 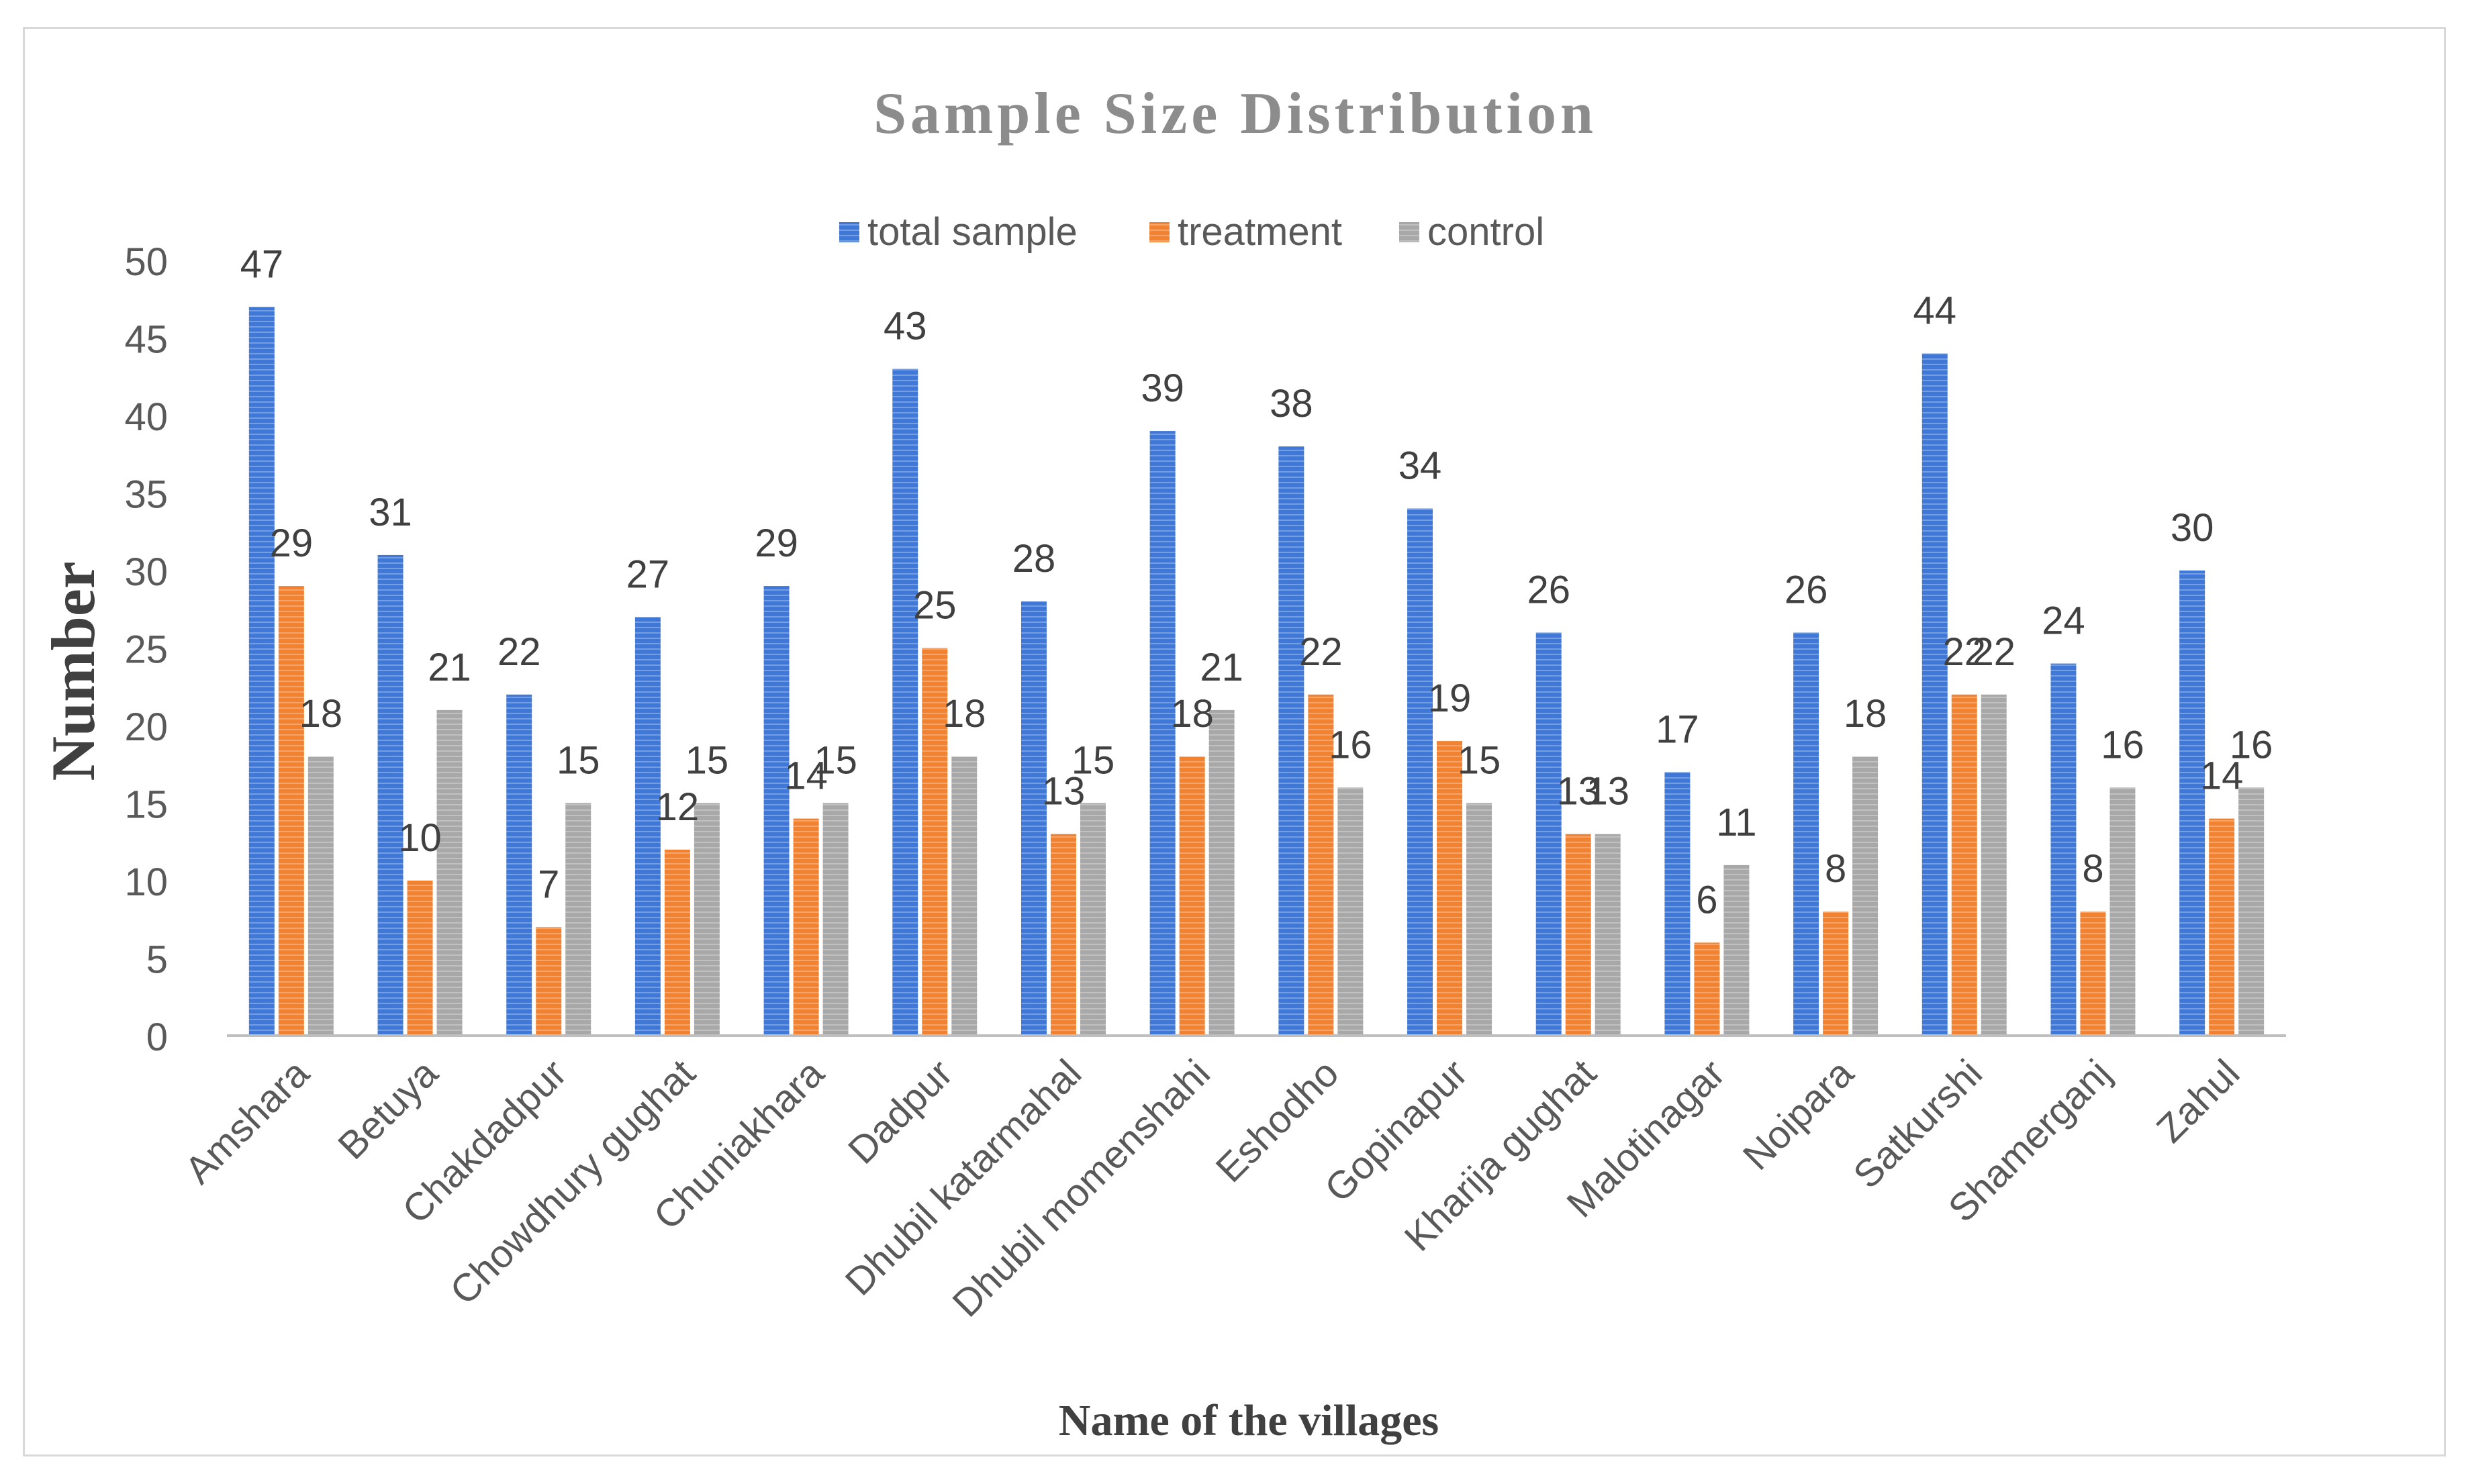 I want to click on y-tick-label: 15, so click(x=146, y=805).